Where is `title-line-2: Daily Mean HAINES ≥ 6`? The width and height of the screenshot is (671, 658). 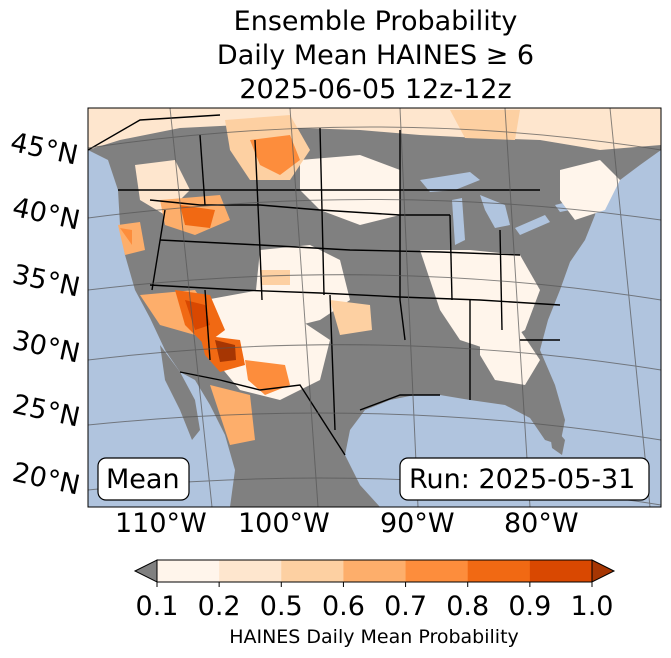 title-line-2: Daily Mean HAINES ≥ 6 is located at coordinates (375, 55).